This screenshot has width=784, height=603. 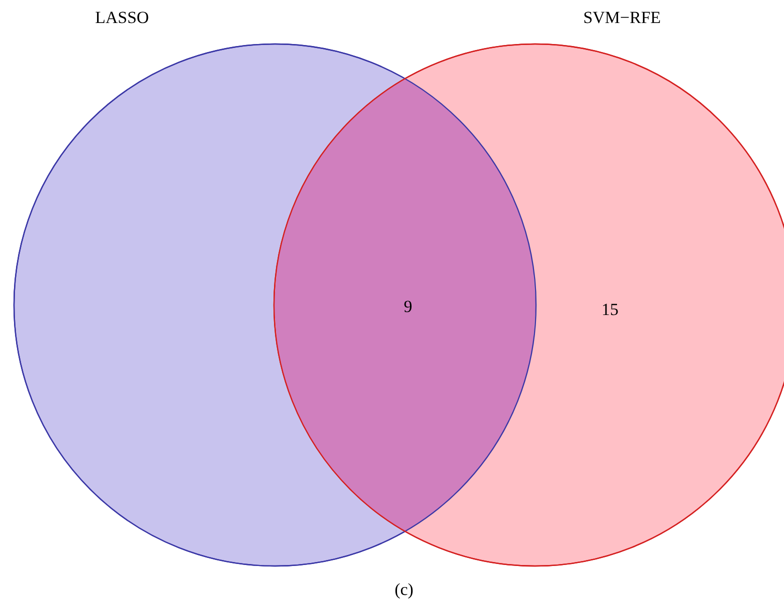 What do you see at coordinates (404, 589) in the screenshot?
I see `text: (c)` at bounding box center [404, 589].